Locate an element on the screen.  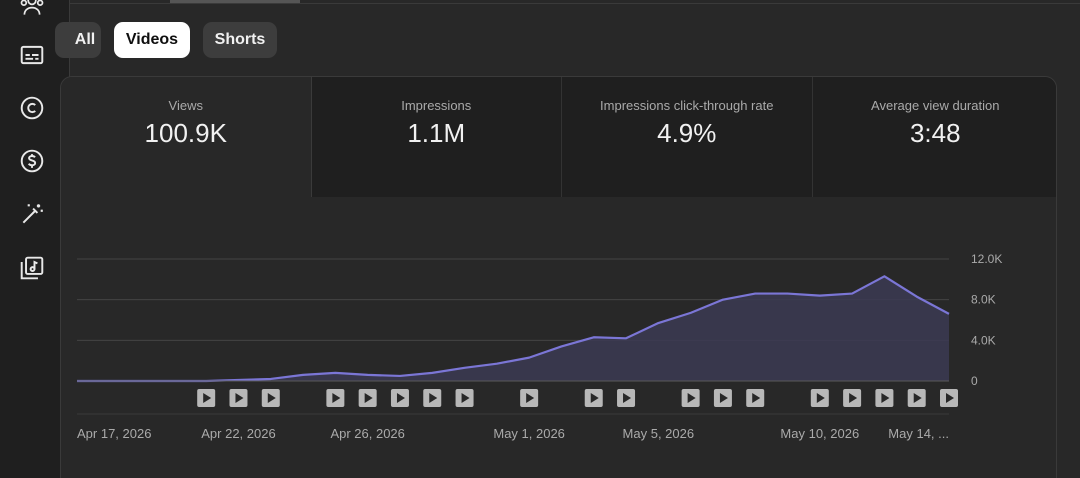
metric-tab-views: Views 100.9K is located at coordinates (186, 137).